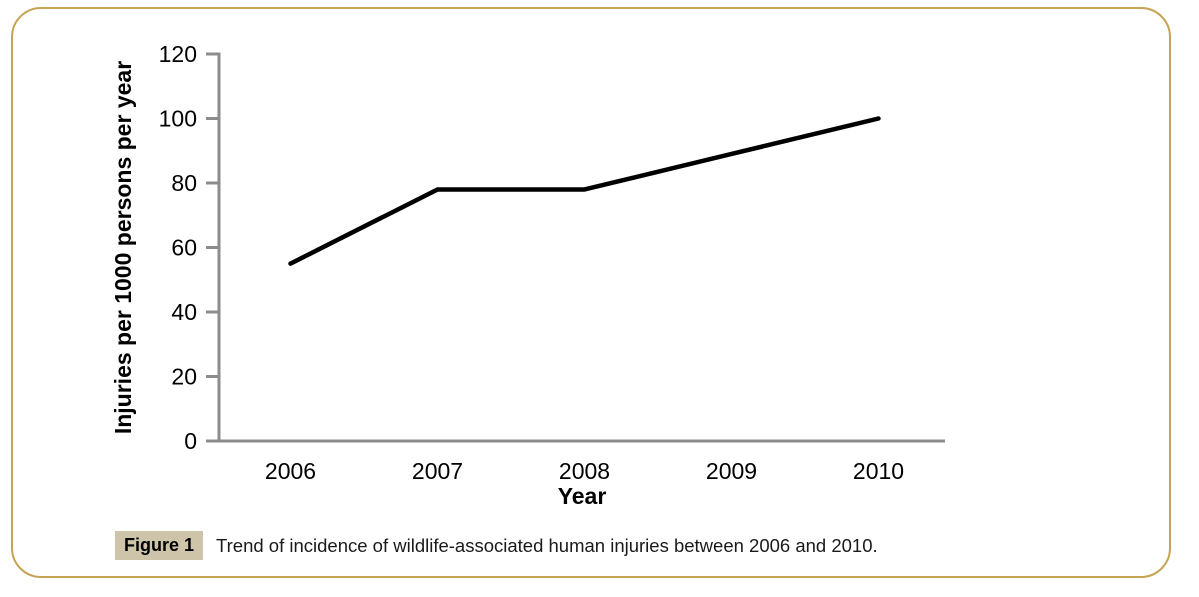 The height and width of the screenshot is (597, 1199). I want to click on y-tick-label: 0, so click(190, 441).